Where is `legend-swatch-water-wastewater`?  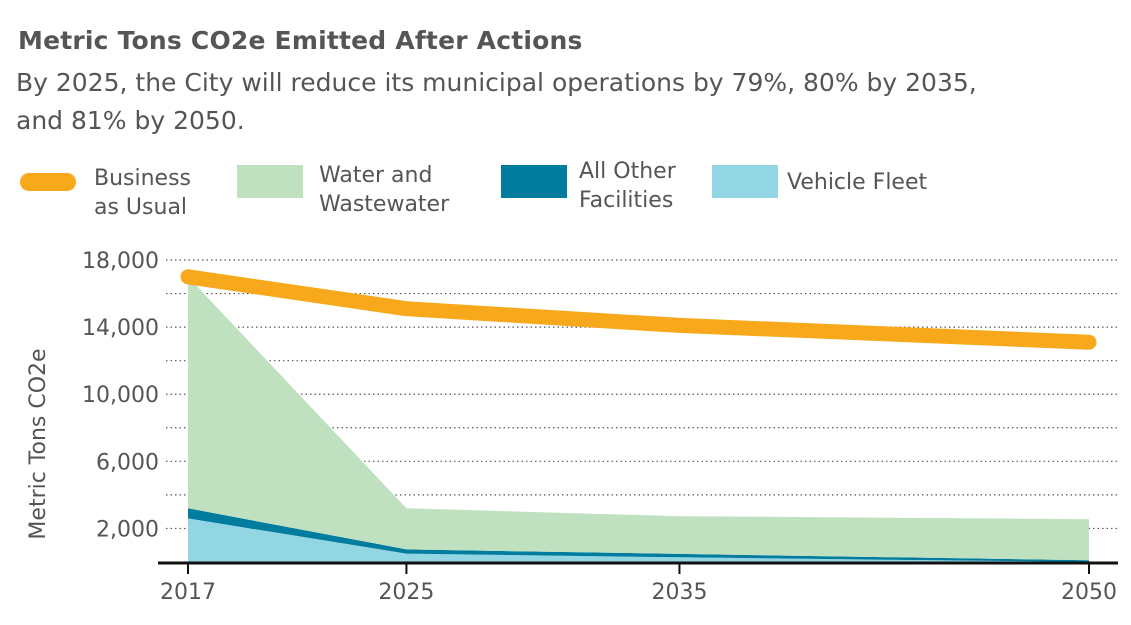 legend-swatch-water-wastewater is located at coordinates (270, 181).